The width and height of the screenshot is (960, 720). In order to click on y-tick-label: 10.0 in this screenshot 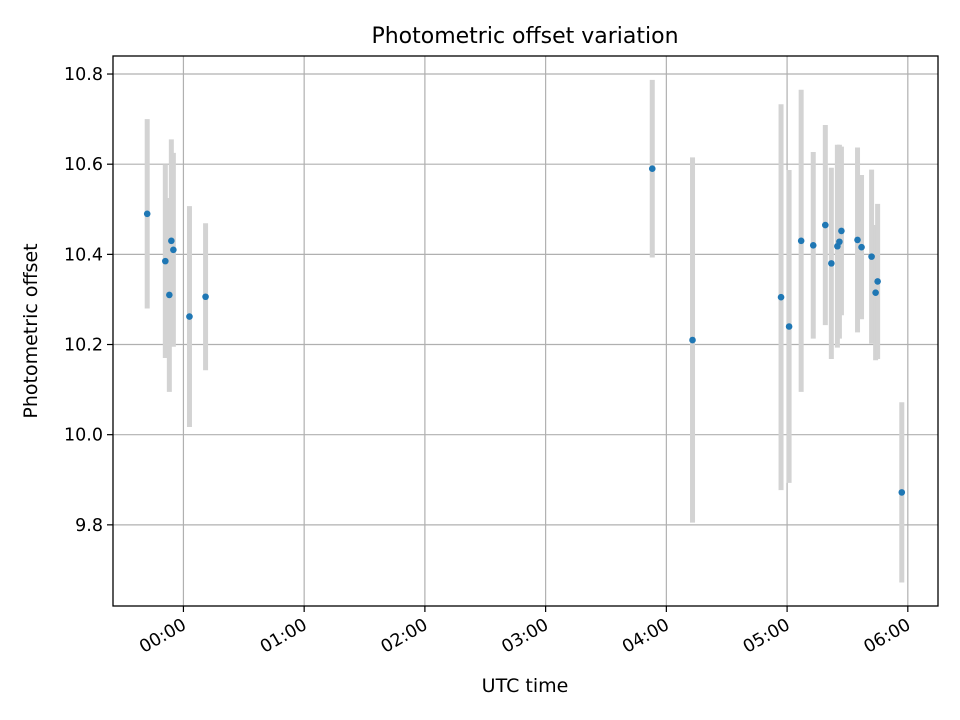, I will do `click(83, 436)`.